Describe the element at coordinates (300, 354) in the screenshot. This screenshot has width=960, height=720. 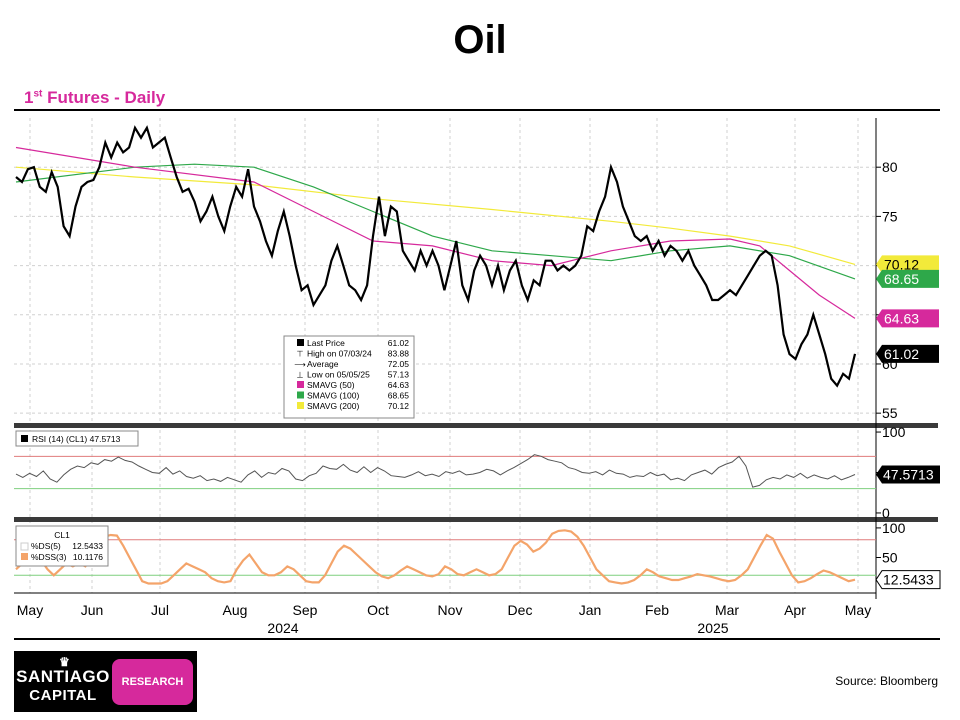
I see `legend-marker-icon: ⊤` at that location.